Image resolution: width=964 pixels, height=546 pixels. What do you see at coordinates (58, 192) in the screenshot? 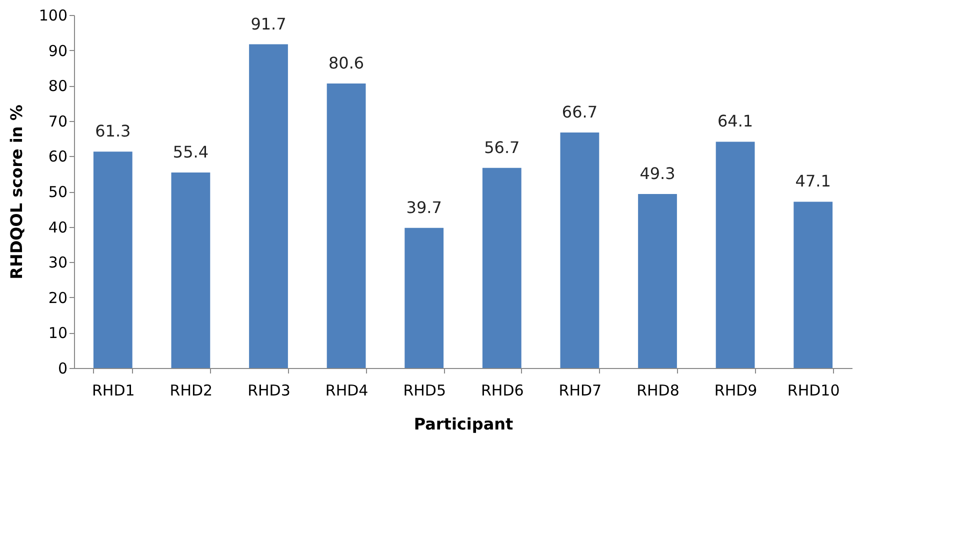
I see `y-tick-label: 50` at bounding box center [58, 192].